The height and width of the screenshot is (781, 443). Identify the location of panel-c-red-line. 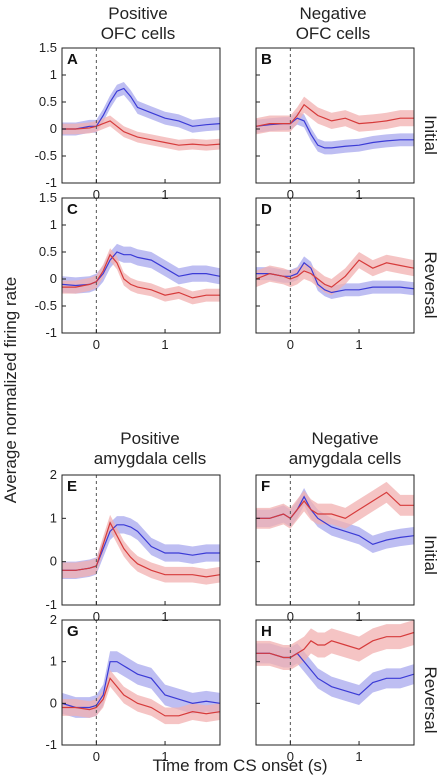
(141, 276).